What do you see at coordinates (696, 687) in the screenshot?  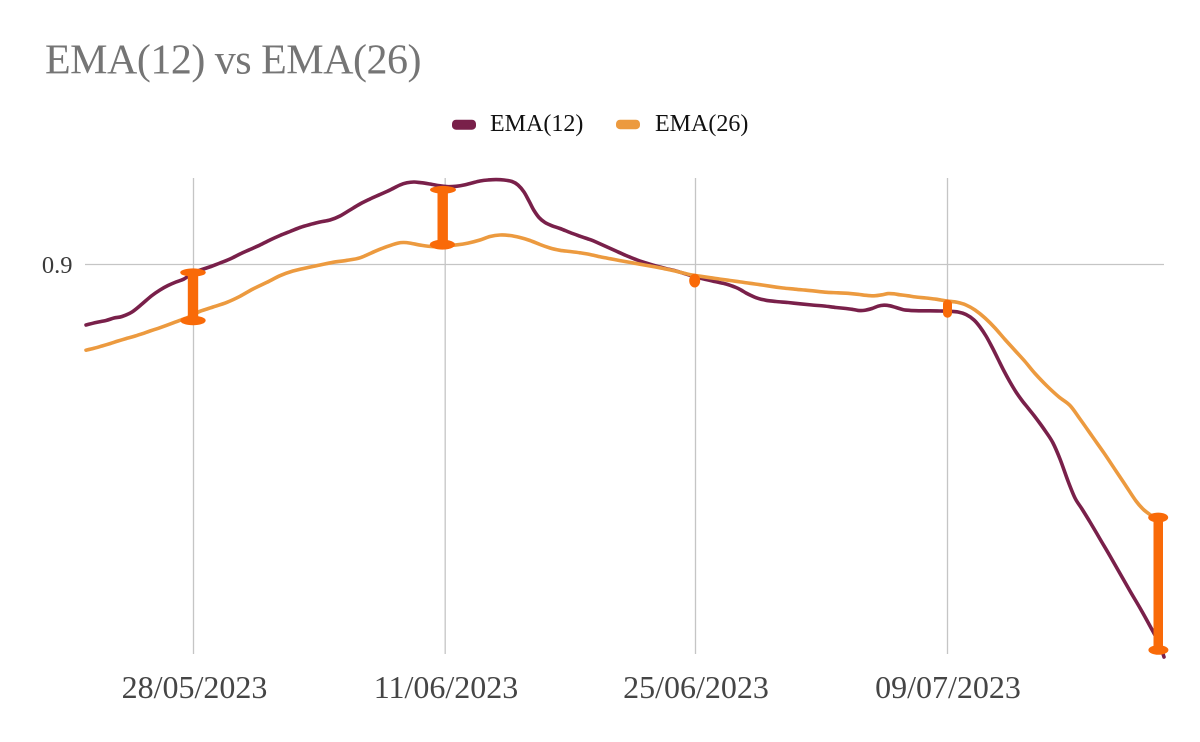 I see `svg-text: 25/06/2023` at bounding box center [696, 687].